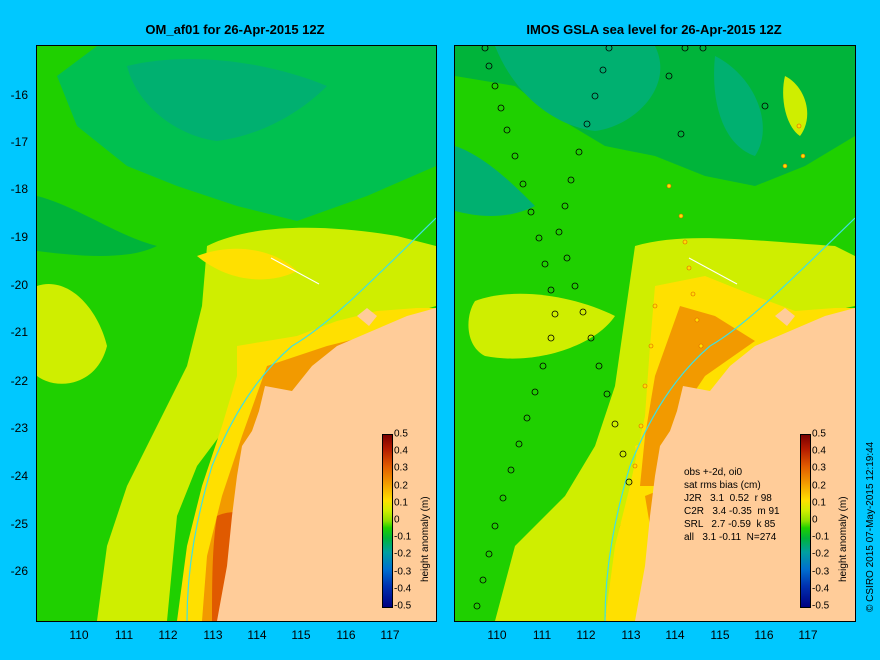 The width and height of the screenshot is (880, 660). What do you see at coordinates (713, 472) in the screenshot?
I see `stats-line: obs +-2d, oi0` at bounding box center [713, 472].